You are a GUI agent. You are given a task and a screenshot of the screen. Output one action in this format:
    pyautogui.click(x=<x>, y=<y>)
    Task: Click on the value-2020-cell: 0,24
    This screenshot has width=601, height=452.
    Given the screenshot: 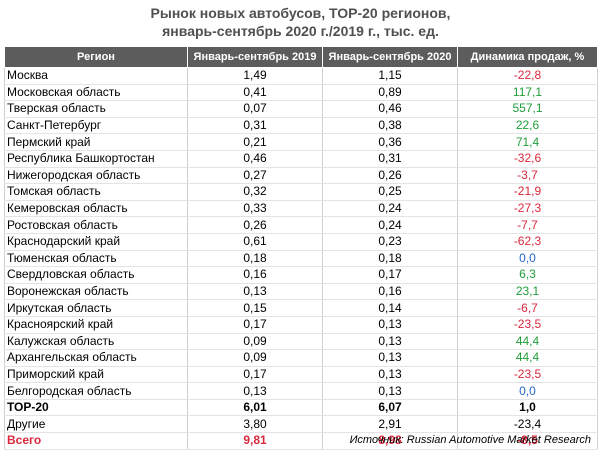 What is the action you would take?
    pyautogui.click(x=390, y=209)
    